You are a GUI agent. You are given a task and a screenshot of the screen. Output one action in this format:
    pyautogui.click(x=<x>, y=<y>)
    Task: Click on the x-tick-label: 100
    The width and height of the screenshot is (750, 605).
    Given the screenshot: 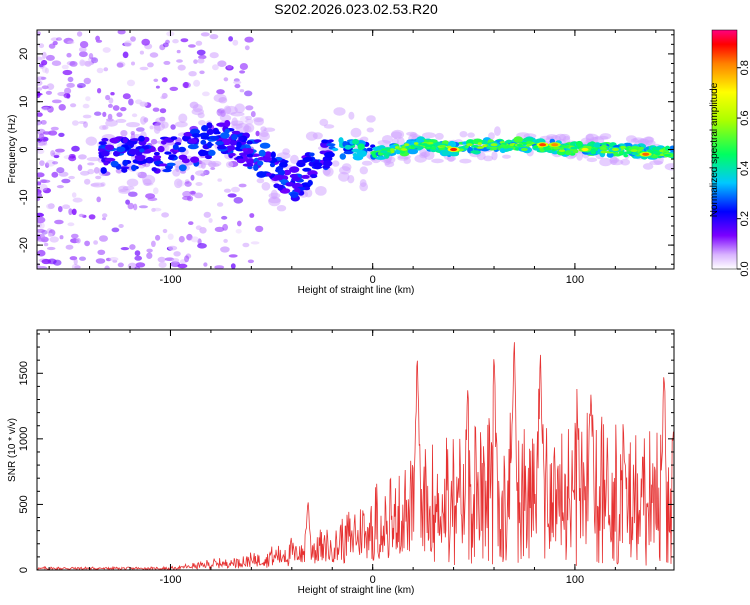 What is the action you would take?
    pyautogui.click(x=575, y=580)
    